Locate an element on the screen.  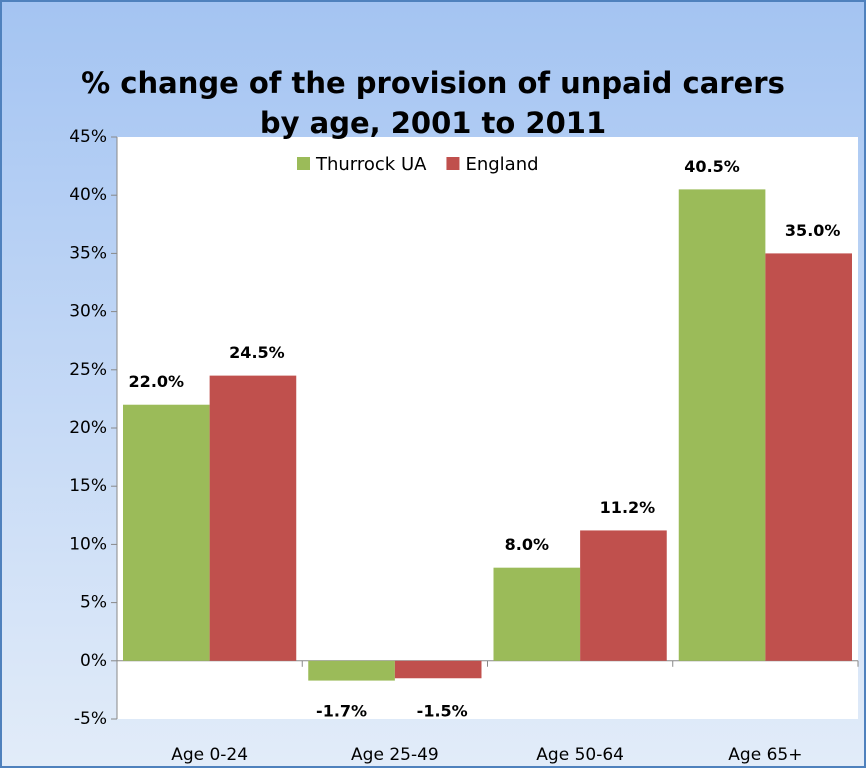
legend-label: England is located at coordinates (501, 164).